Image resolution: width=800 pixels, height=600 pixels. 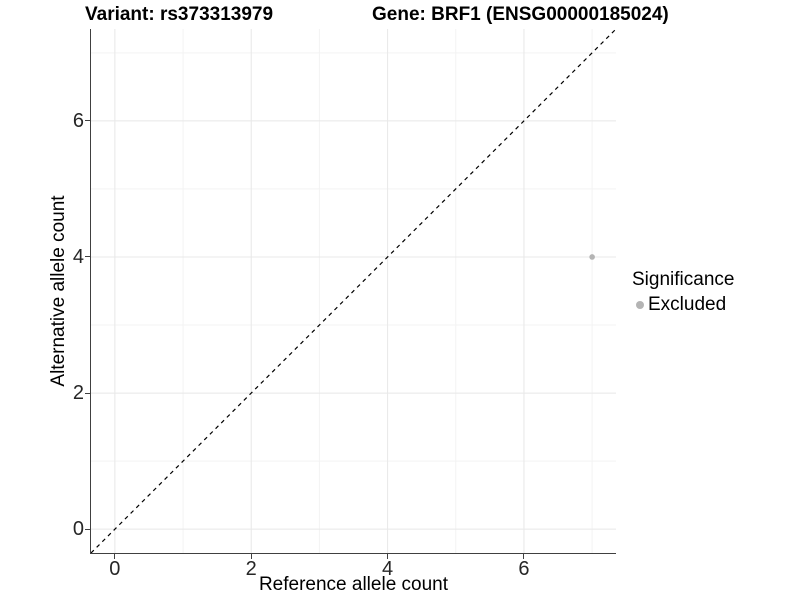 I want to click on legend-item-excluded: Excluded, so click(x=682, y=305).